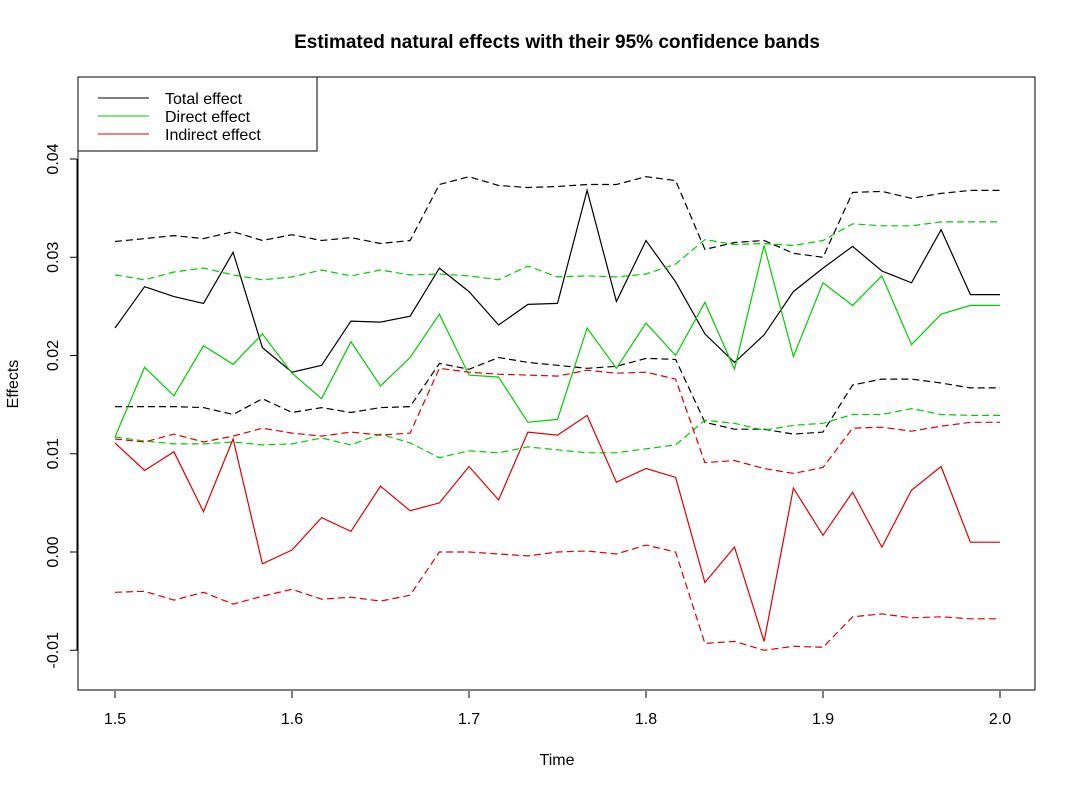 Image resolution: width=1076 pixels, height=789 pixels. What do you see at coordinates (115, 719) in the screenshot?
I see `x-tick-label-0: 1.5` at bounding box center [115, 719].